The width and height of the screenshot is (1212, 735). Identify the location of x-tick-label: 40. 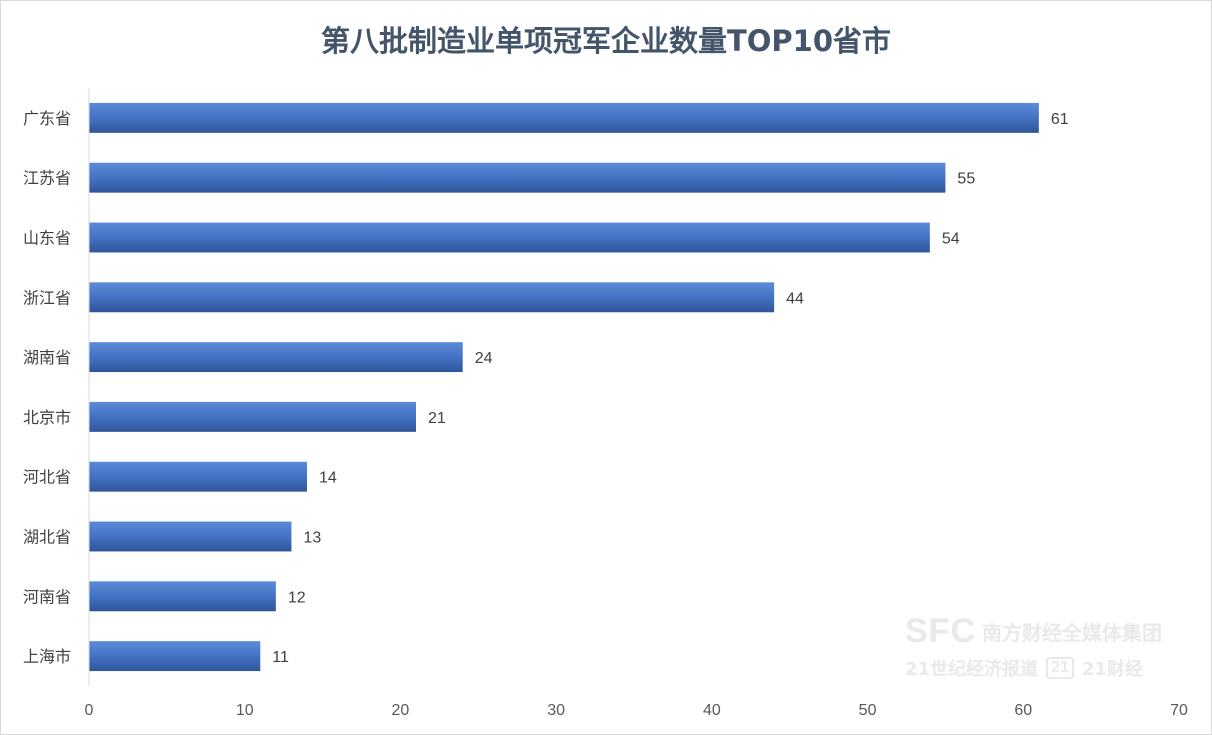
(712, 710).